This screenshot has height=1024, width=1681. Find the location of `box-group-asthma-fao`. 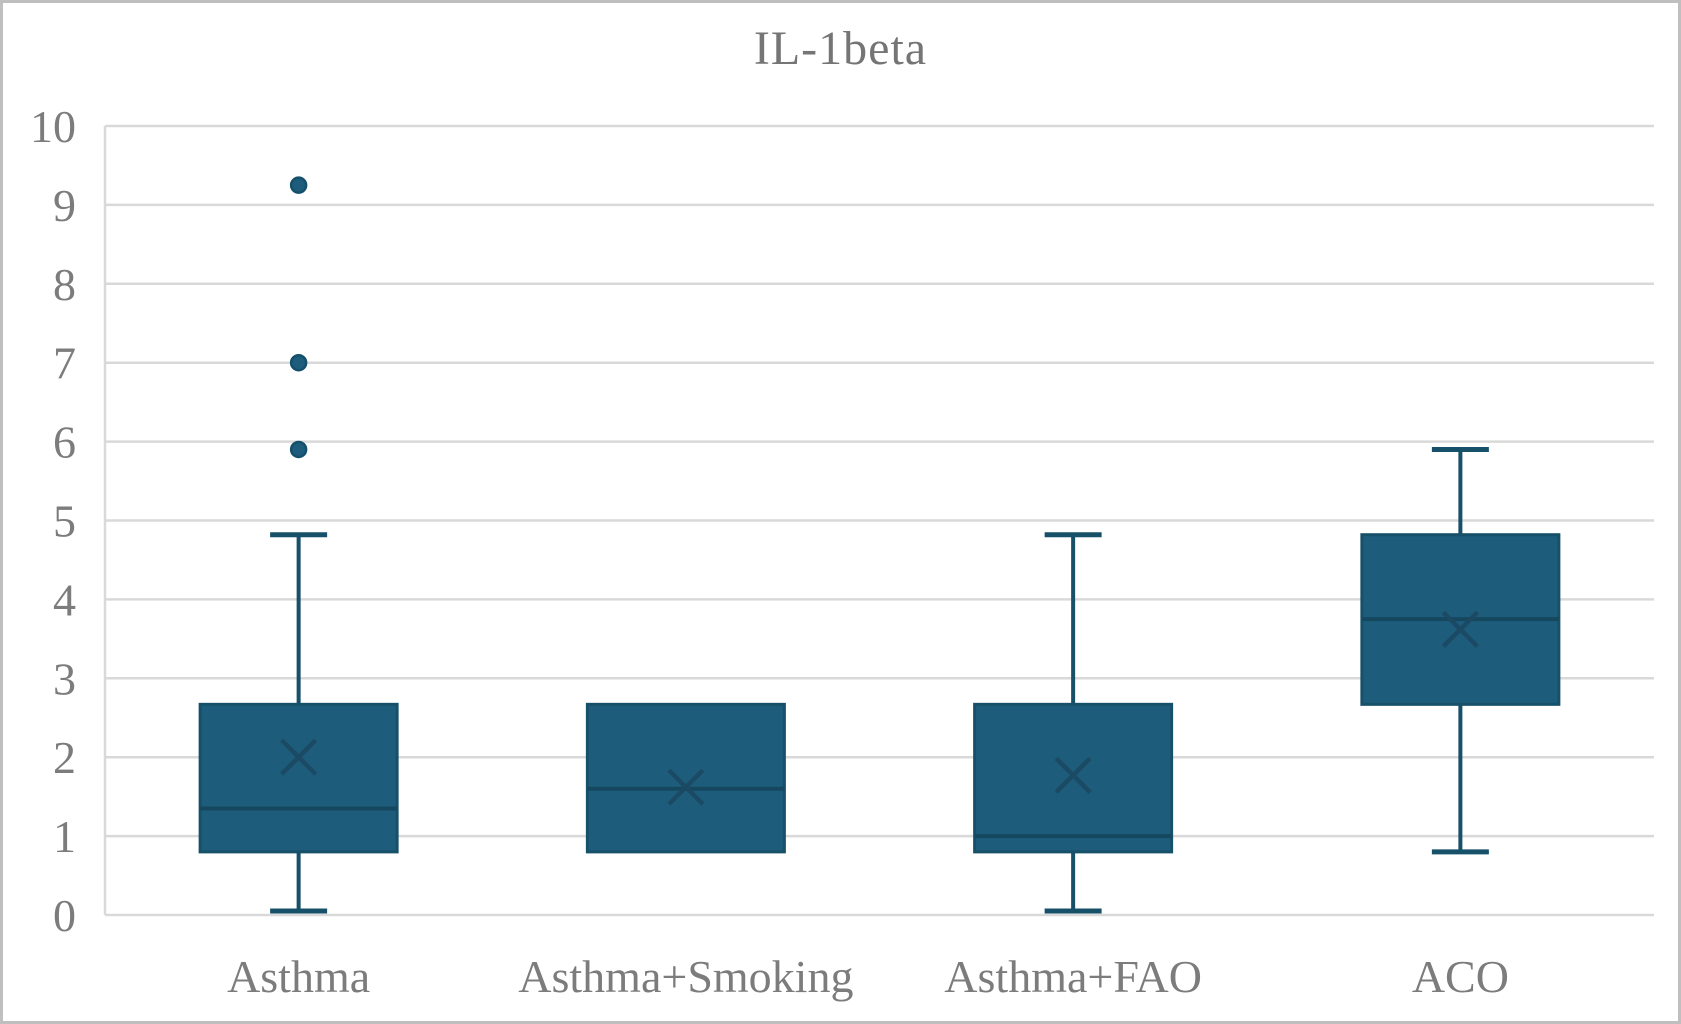

box-group-asthma-fao is located at coordinates (1073, 723).